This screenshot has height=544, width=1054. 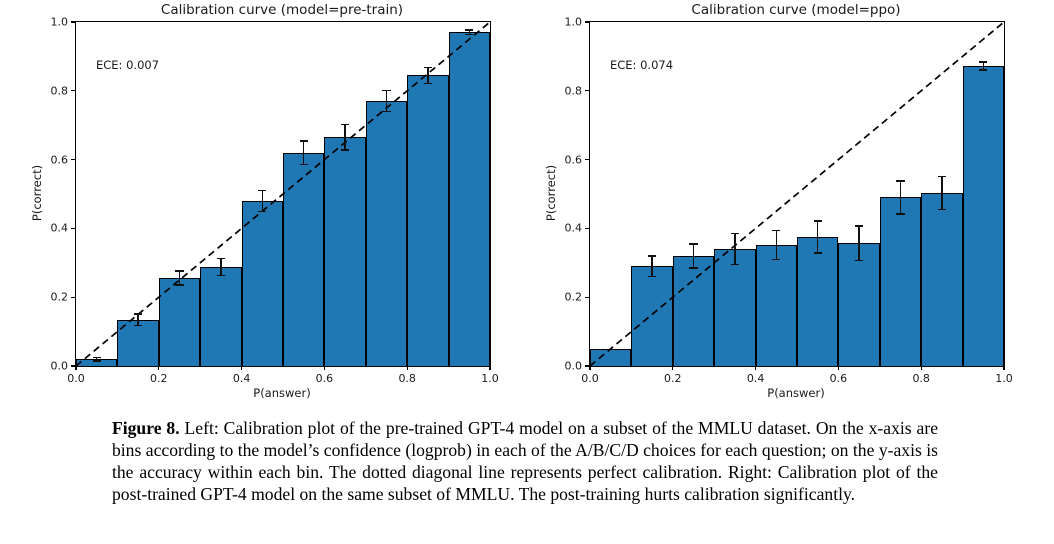 What do you see at coordinates (642, 65) in the screenshot?
I see `ece-annotation-ppo: ECE: 0.074` at bounding box center [642, 65].